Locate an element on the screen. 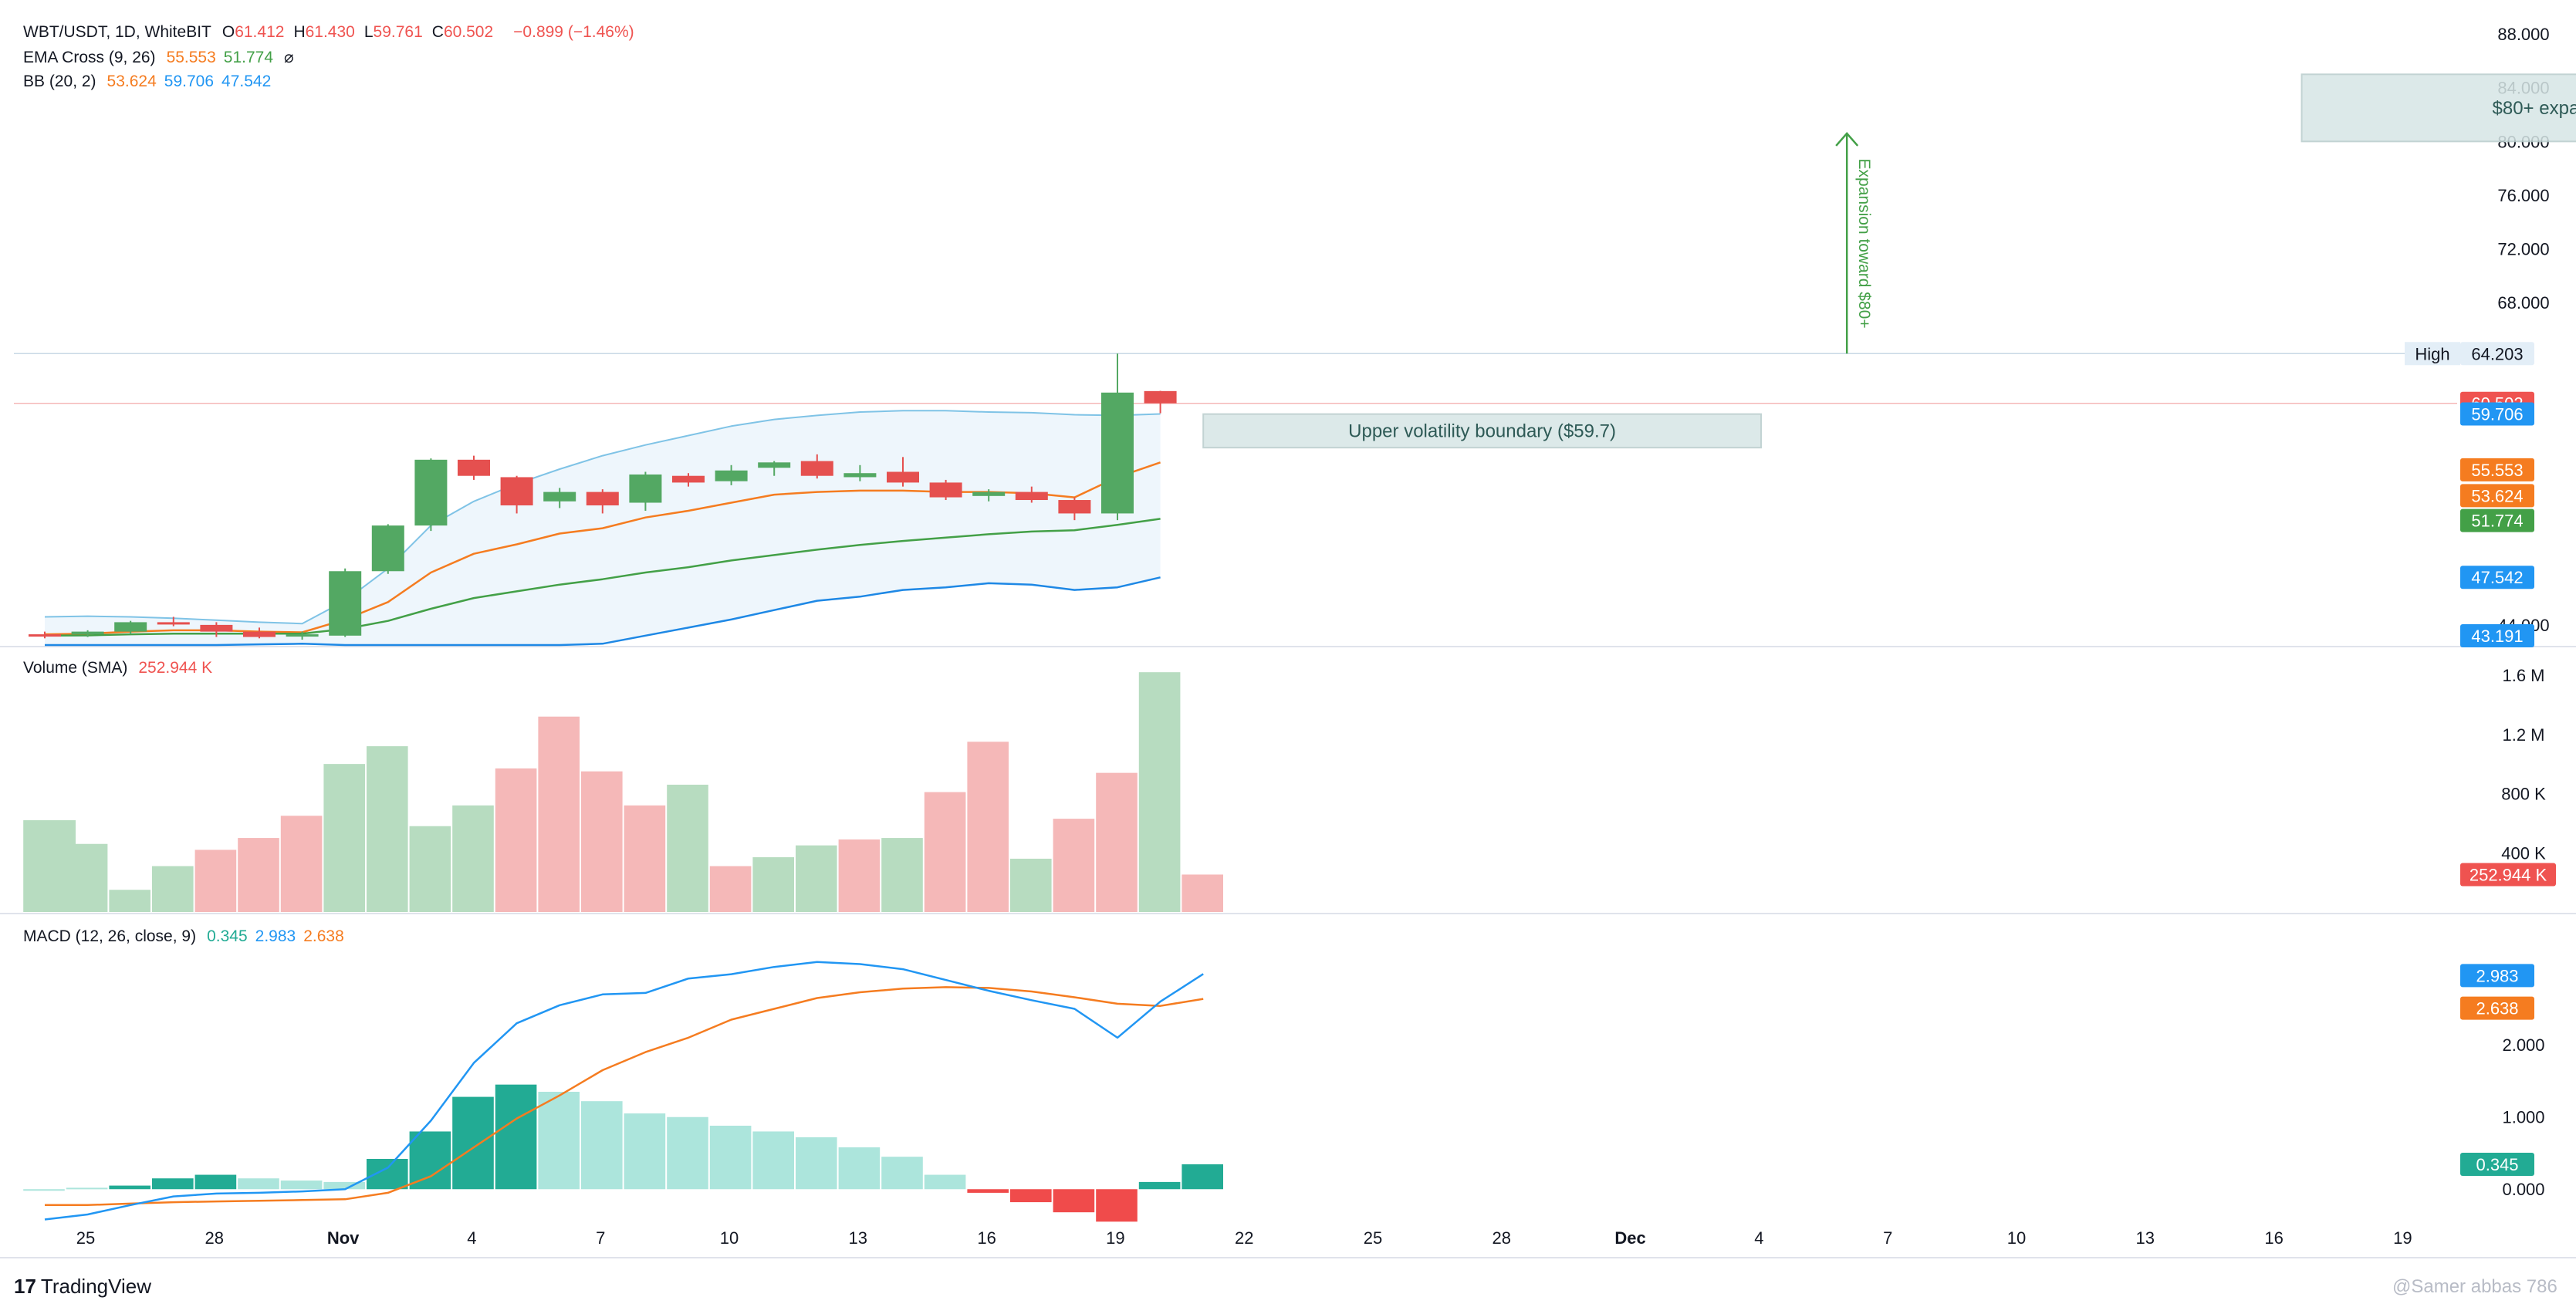 The image size is (2576, 1314). price-tick-label: 68.000 is located at coordinates (2523, 302).